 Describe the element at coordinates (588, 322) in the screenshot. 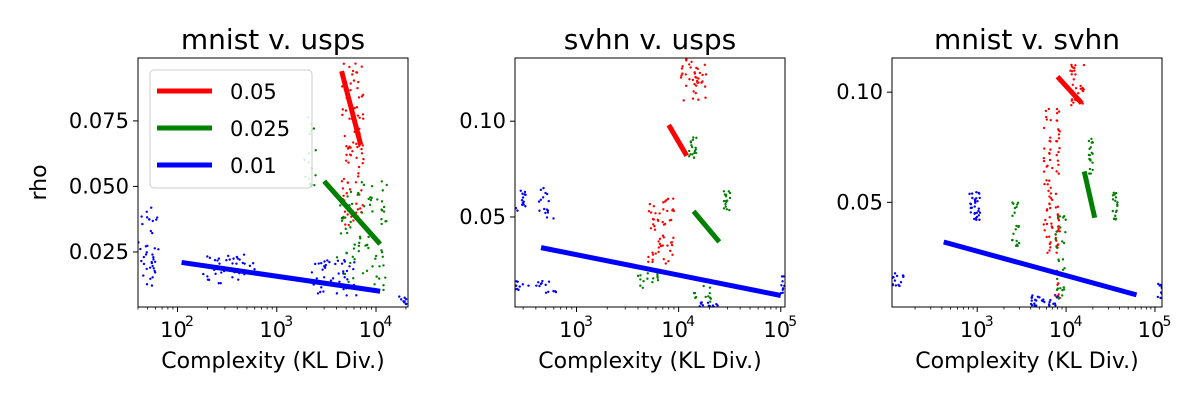

I see `x-tick-exponent: 3` at that location.